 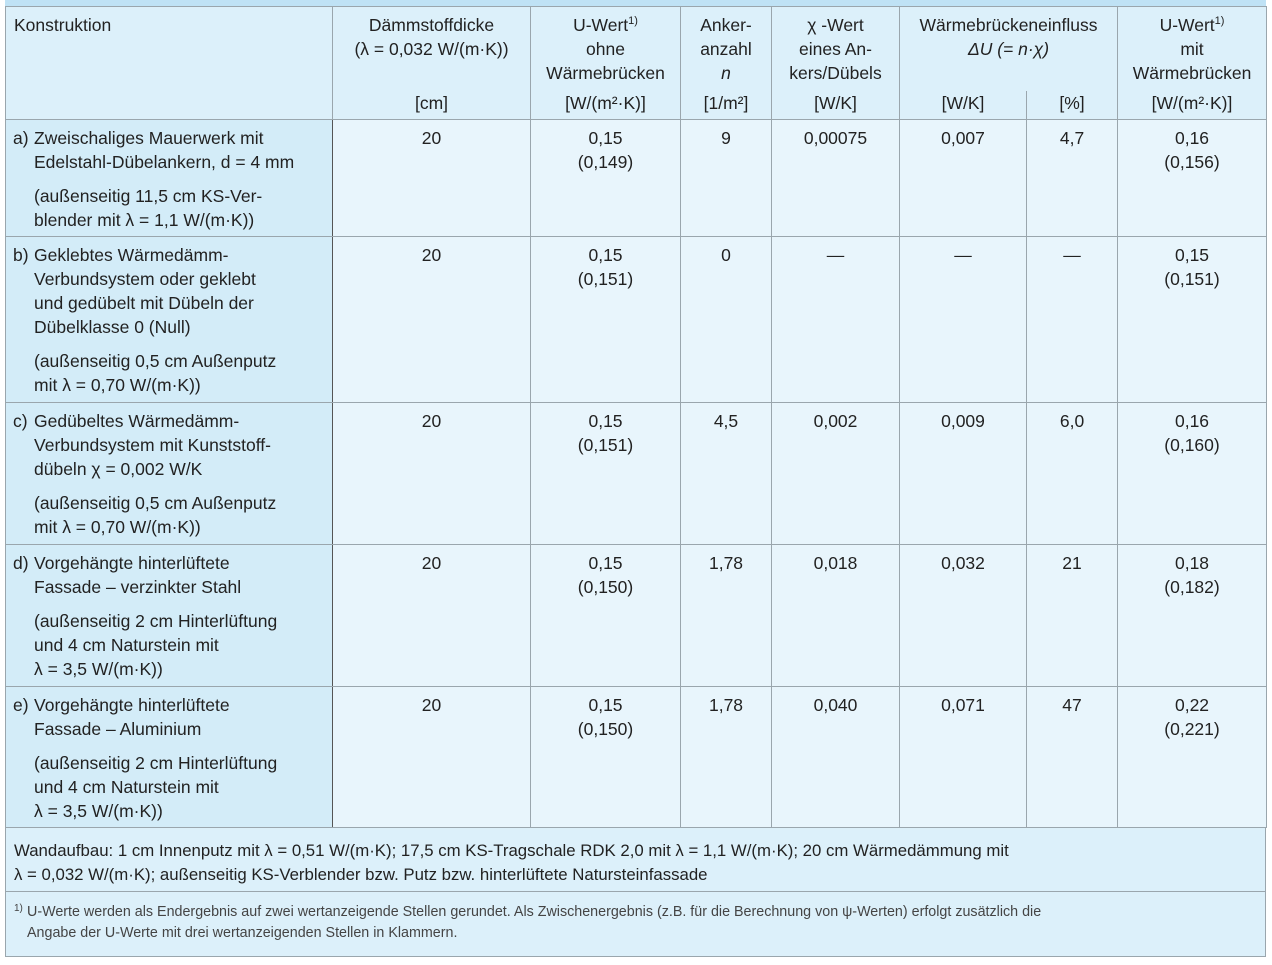 What do you see at coordinates (963, 178) in the screenshot?
I see `value-cell: 0,007` at bounding box center [963, 178].